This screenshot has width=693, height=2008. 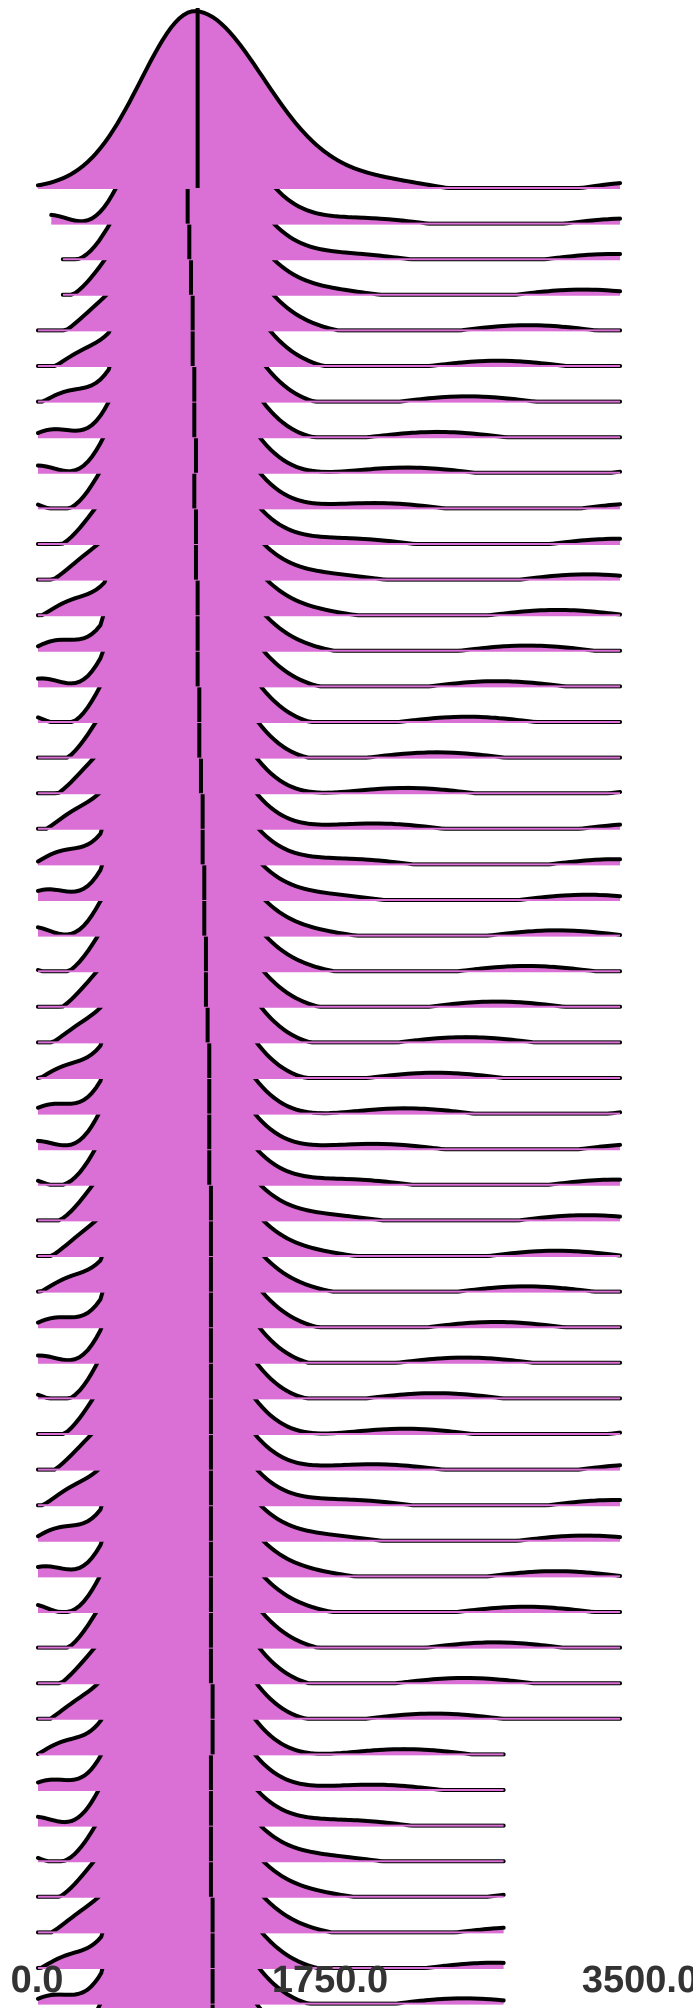 I want to click on x-axis: 0.0 1750.0 3500.0, so click(x=352, y=1980).